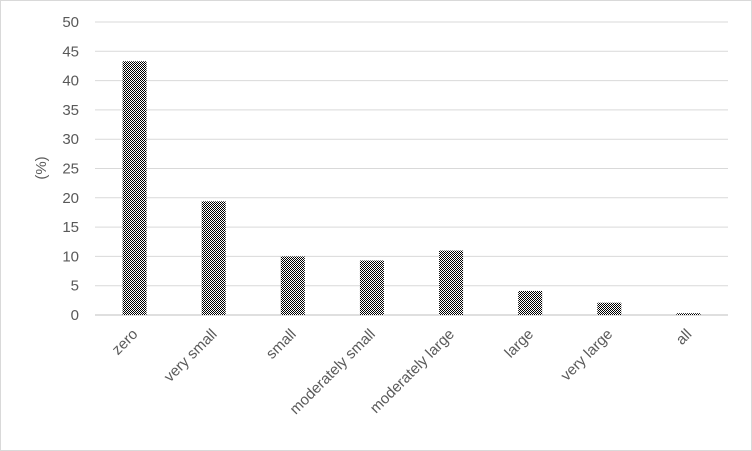  Describe the element at coordinates (70, 139) in the screenshot. I see `y-tick-label: 30` at that location.